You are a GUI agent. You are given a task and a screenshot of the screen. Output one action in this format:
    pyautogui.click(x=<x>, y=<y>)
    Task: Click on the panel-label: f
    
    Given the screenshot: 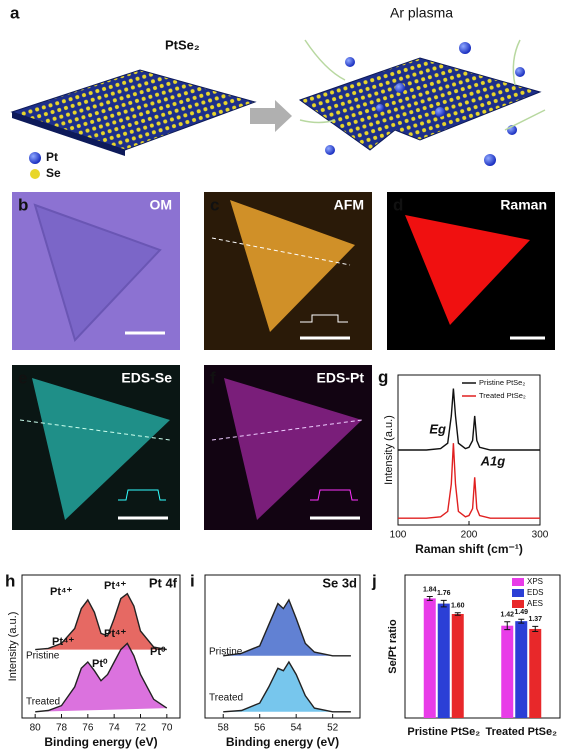 What is the action you would take?
    pyautogui.click(x=213, y=377)
    